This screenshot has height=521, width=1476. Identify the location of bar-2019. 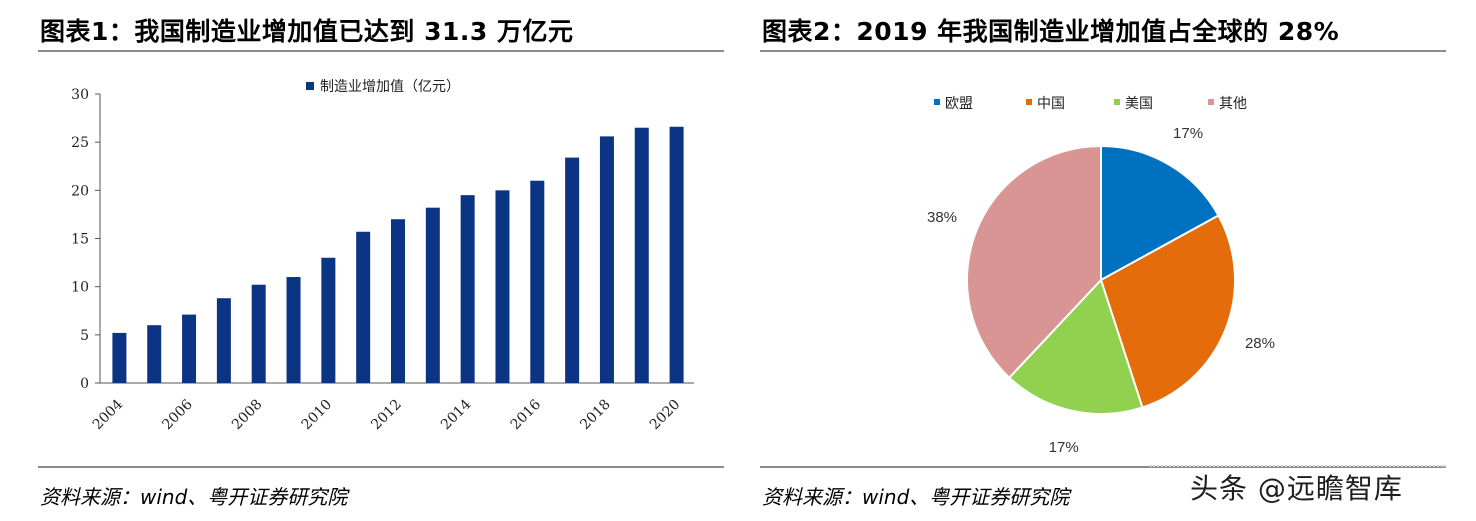
(641, 255).